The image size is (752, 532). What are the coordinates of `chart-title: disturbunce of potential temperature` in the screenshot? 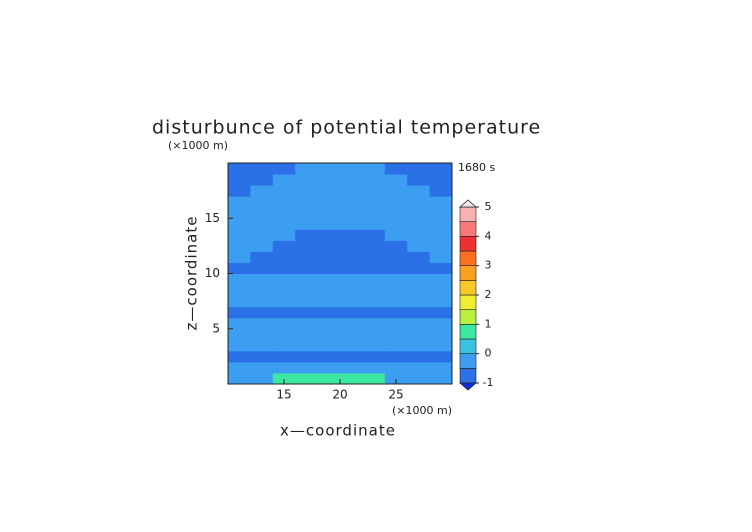 It's located at (346, 128).